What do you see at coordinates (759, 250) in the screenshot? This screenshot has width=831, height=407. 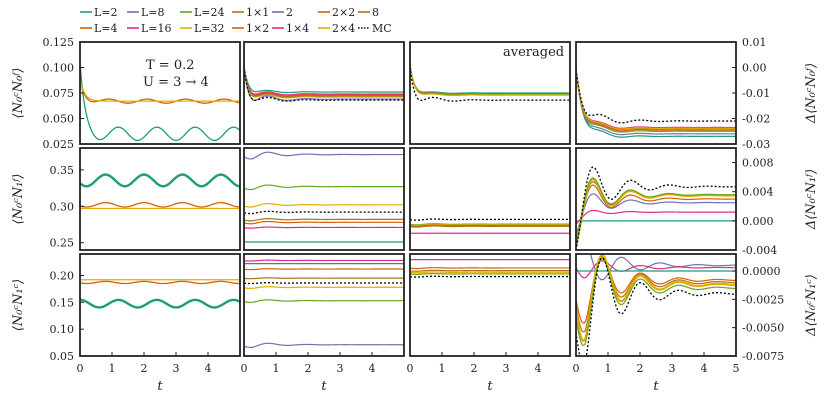 I see `y-tick-label: -0.004` at bounding box center [759, 250].